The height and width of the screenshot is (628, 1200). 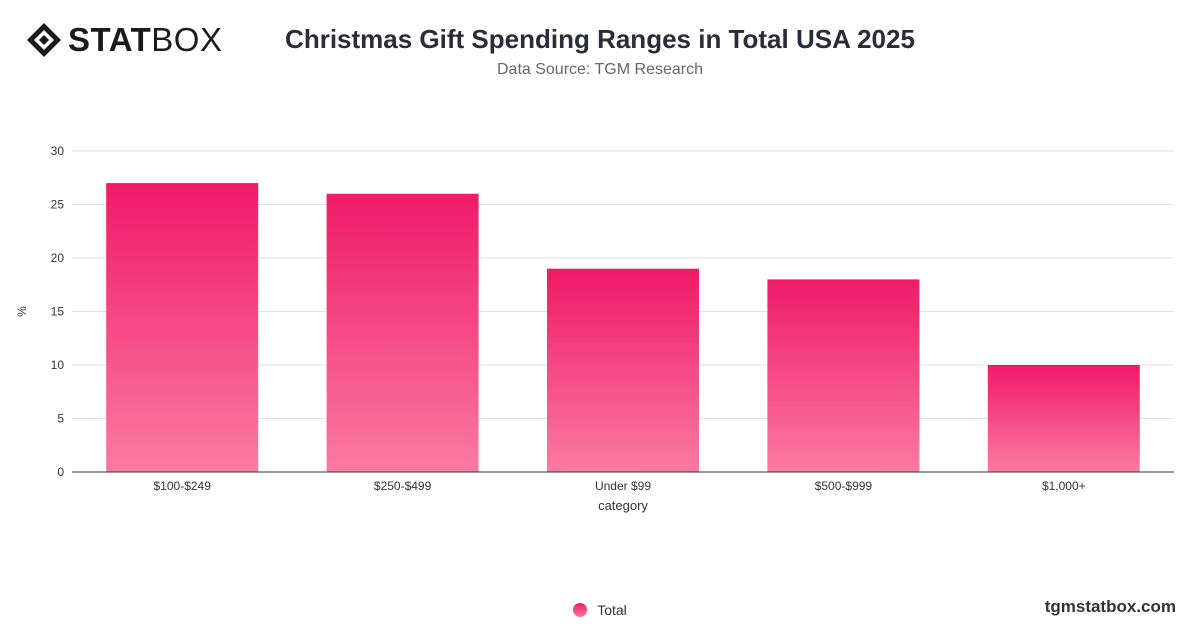 What do you see at coordinates (44, 40) in the screenshot?
I see `statbox-diamond-icon` at bounding box center [44, 40].